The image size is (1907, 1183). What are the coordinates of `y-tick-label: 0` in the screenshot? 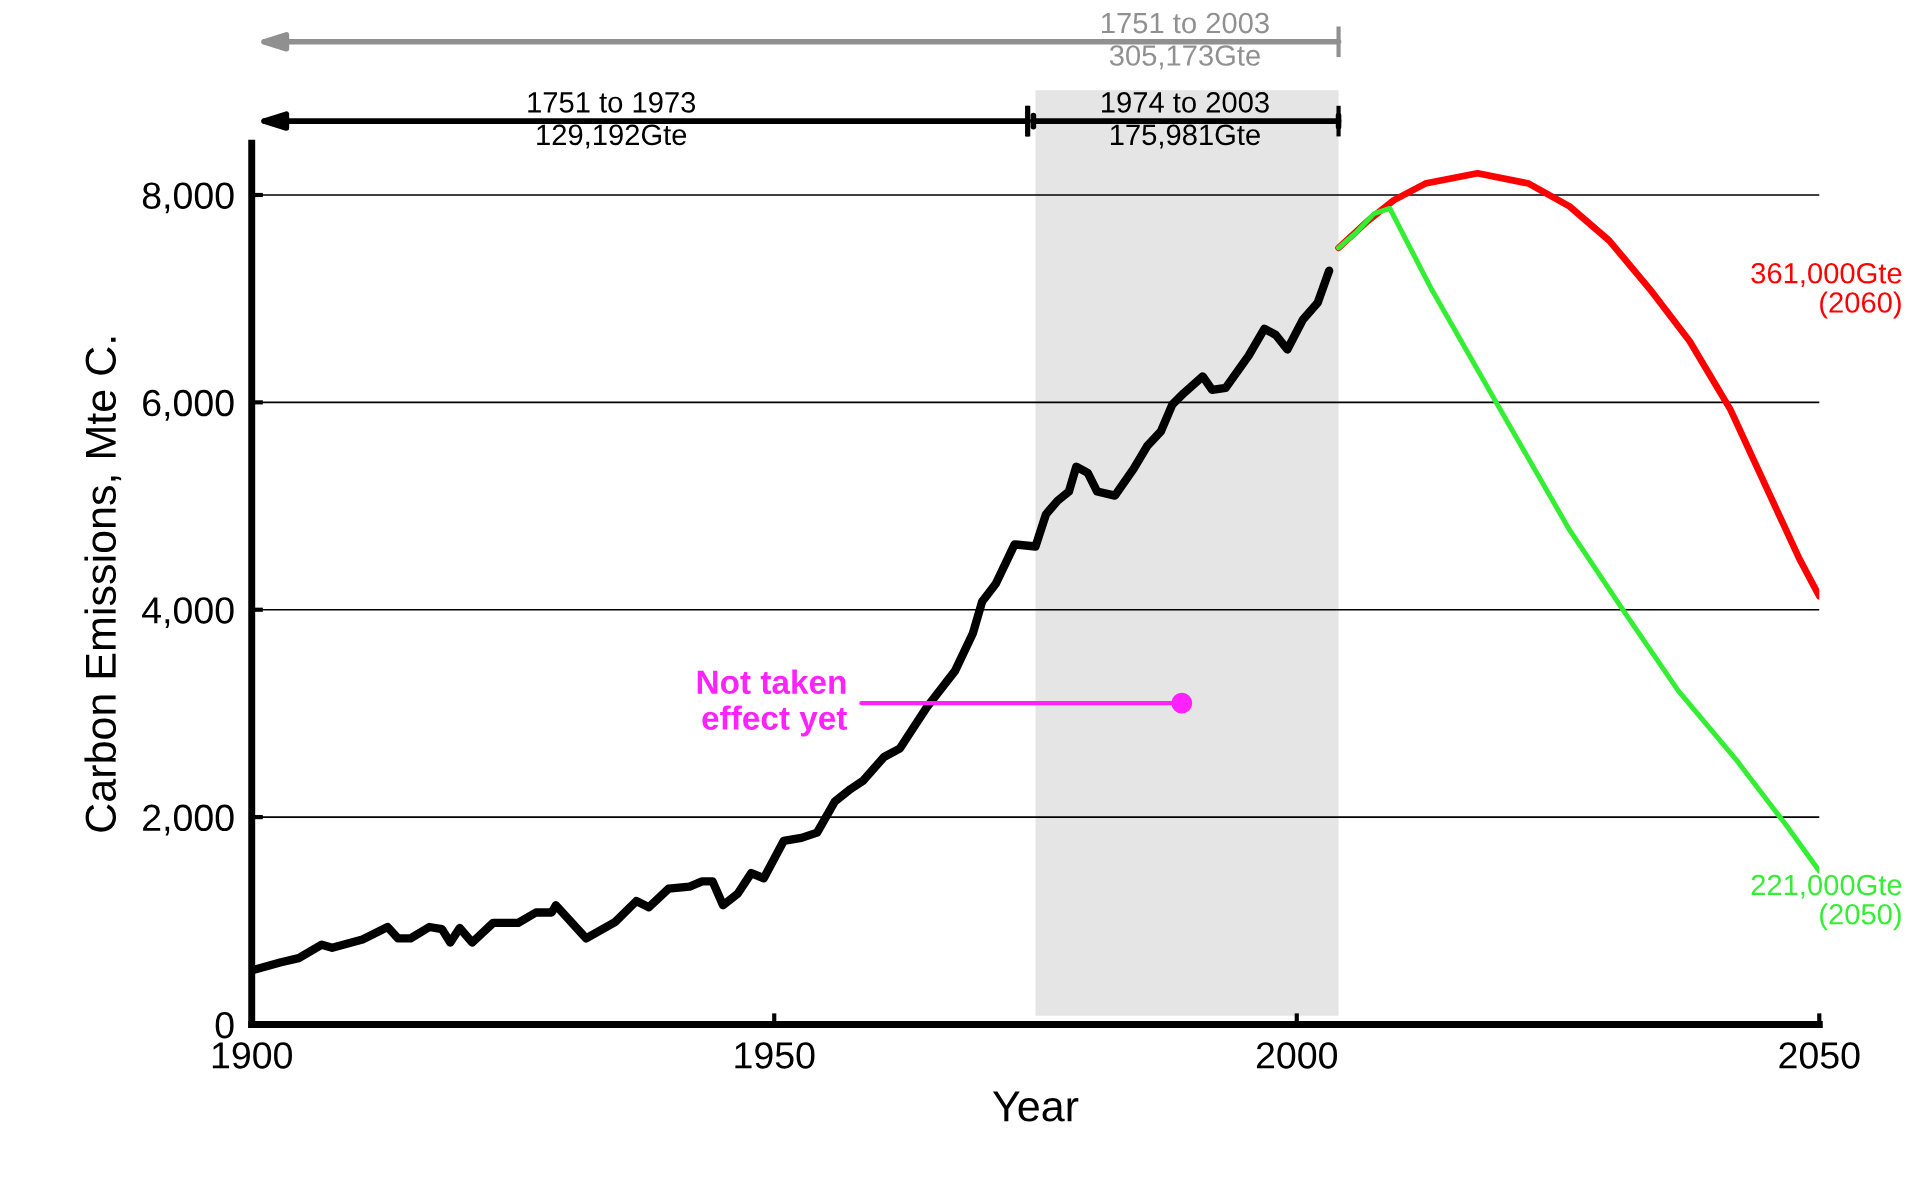 It's located at (224, 1025).